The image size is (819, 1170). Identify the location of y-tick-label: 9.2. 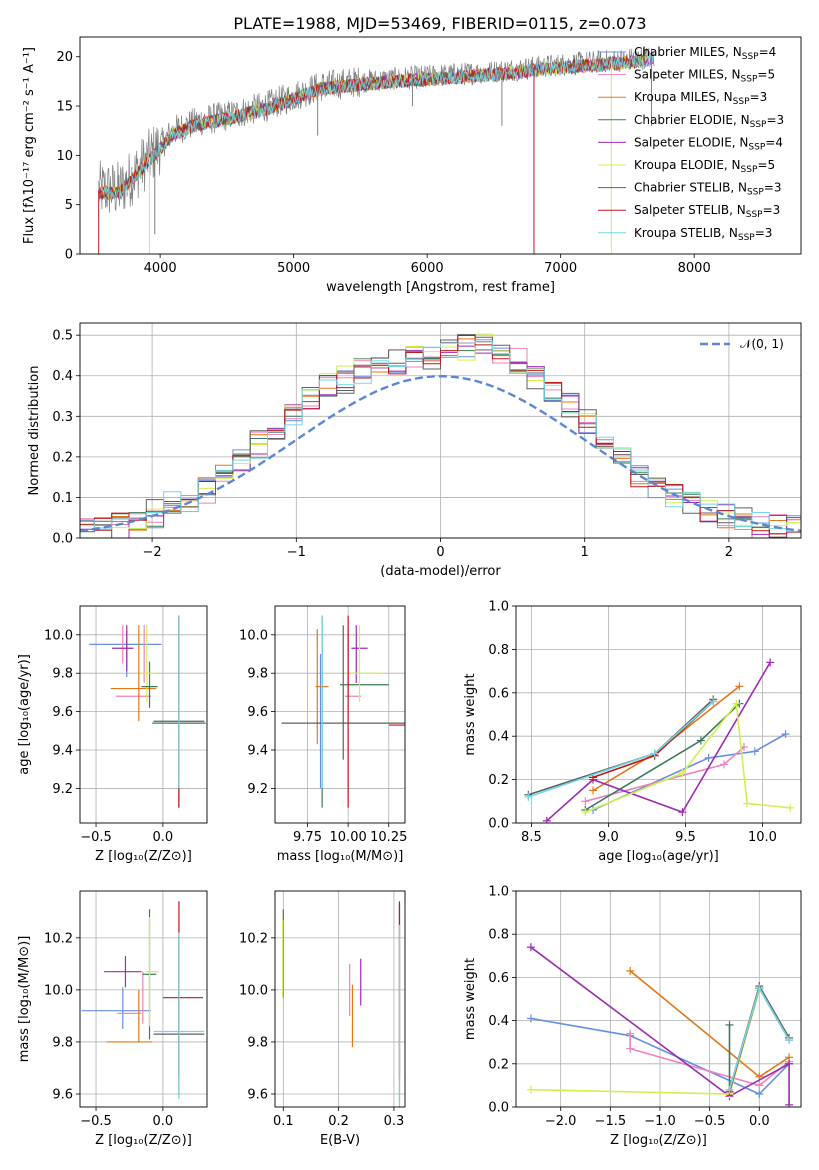
(257, 789).